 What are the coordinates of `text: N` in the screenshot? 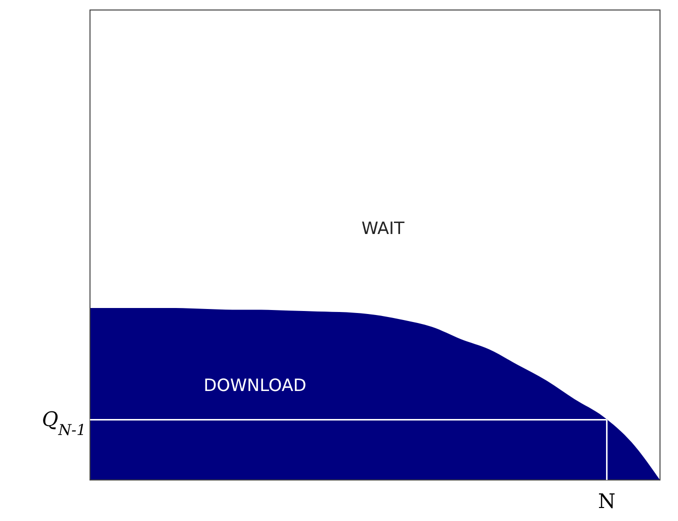 It's located at (607, 501).